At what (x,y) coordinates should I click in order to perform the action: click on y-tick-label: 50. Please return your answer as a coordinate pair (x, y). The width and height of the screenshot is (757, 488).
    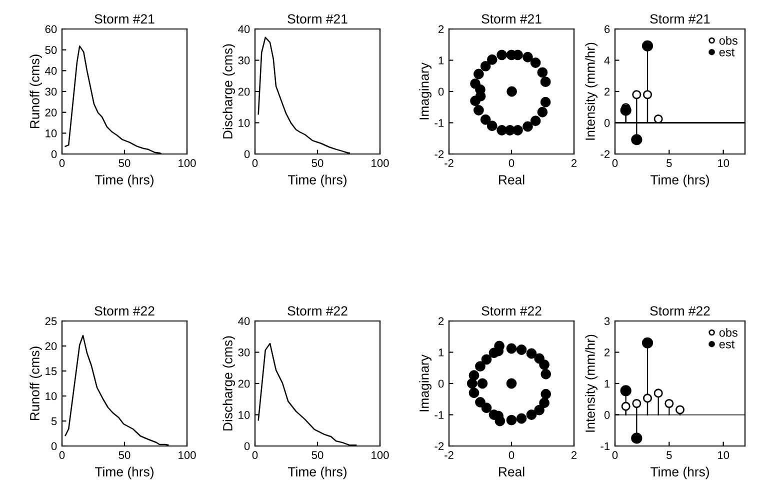
    Looking at the image, I should click on (51, 50).